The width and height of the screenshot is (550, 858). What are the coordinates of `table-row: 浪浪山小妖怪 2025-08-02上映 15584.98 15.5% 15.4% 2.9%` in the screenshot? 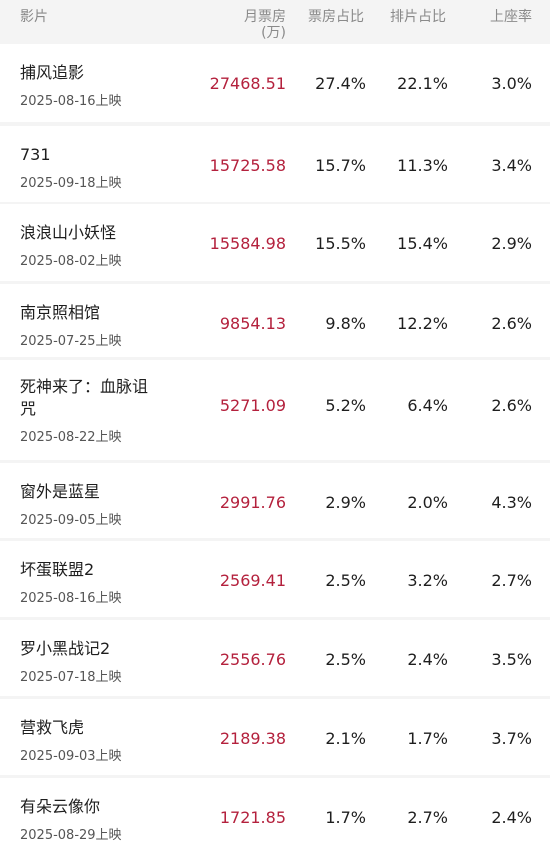 It's located at (275, 242).